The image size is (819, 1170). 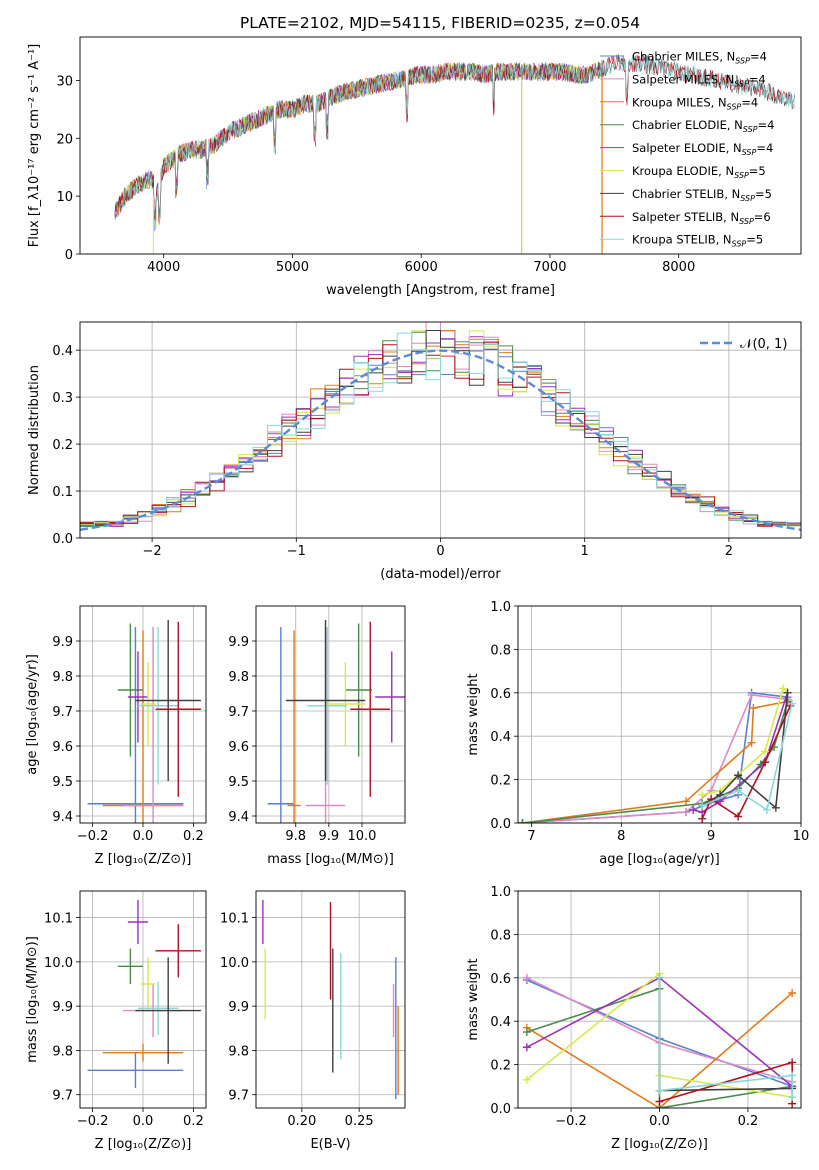 I want to click on y-tick-label: 9.6, so click(x=62, y=747).